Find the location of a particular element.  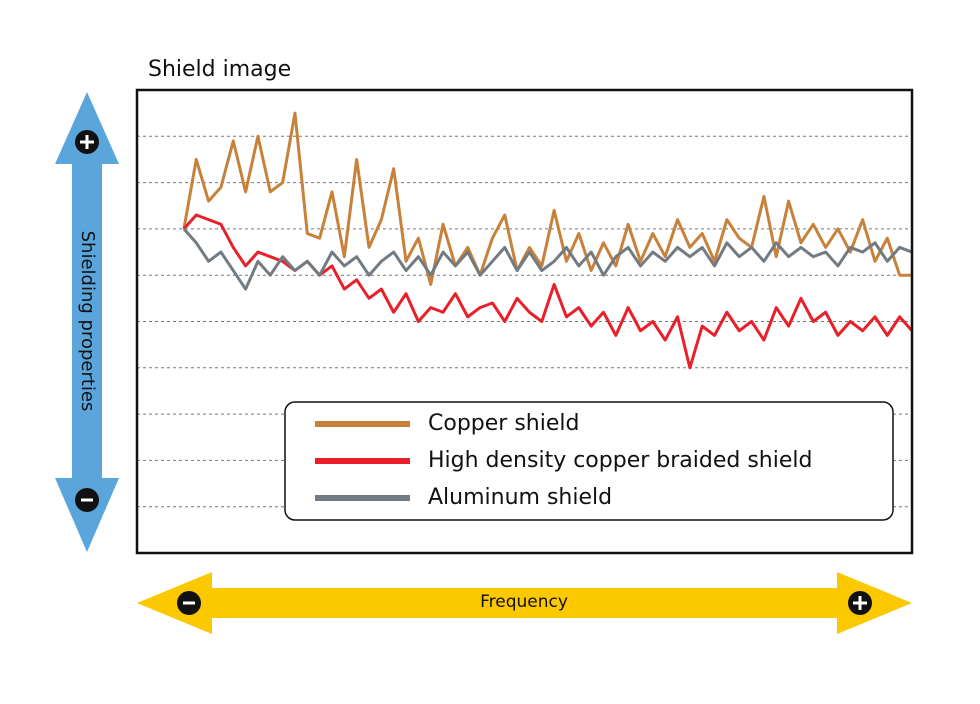

legend-box is located at coordinates (589, 461).